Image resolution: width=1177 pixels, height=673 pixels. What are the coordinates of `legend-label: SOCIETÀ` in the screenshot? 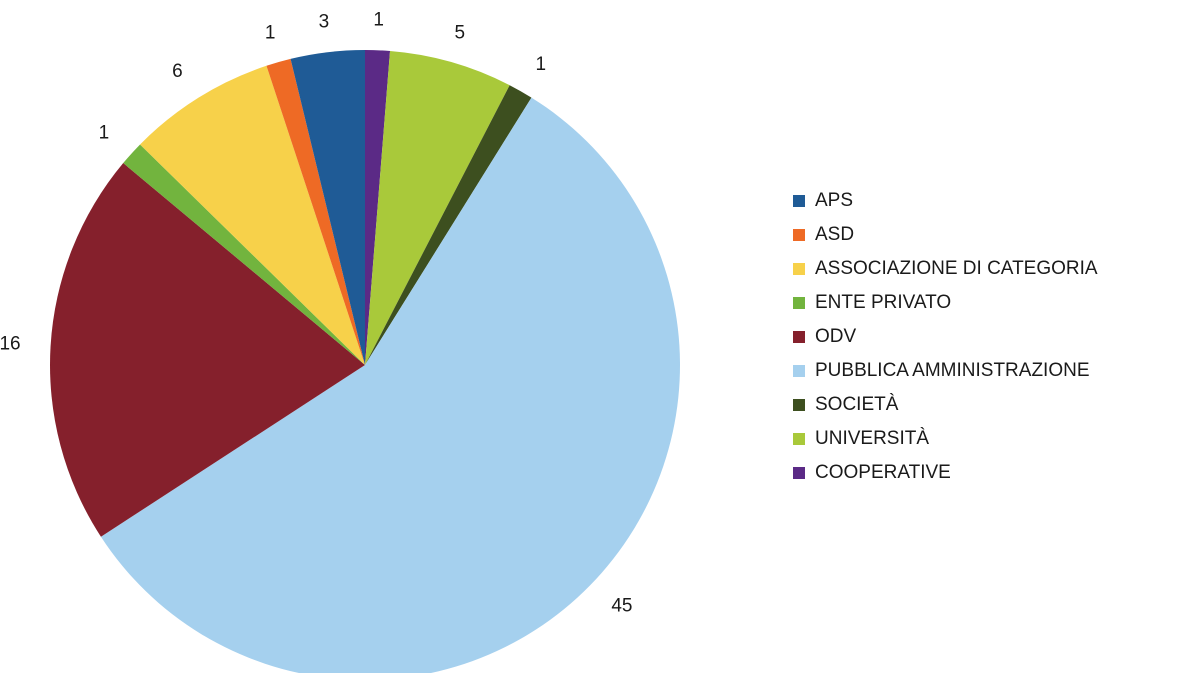 It's located at (857, 404).